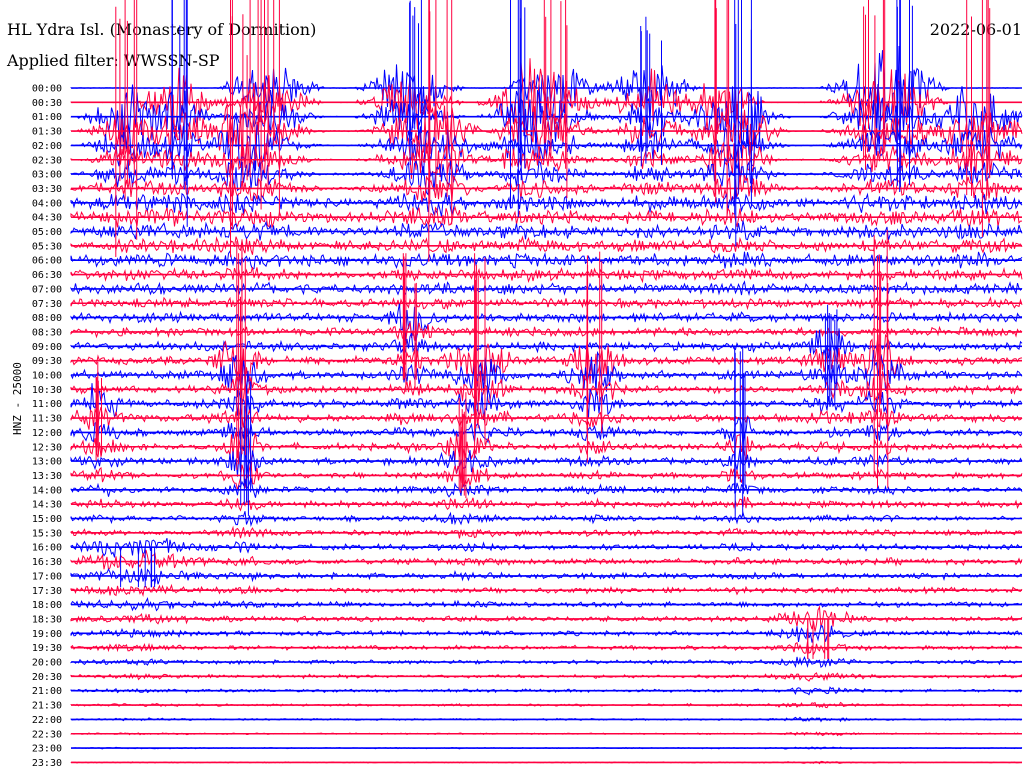 The width and height of the screenshot is (1024, 780). Describe the element at coordinates (47, 146) in the screenshot. I see `row-time-label: 02:00` at that location.